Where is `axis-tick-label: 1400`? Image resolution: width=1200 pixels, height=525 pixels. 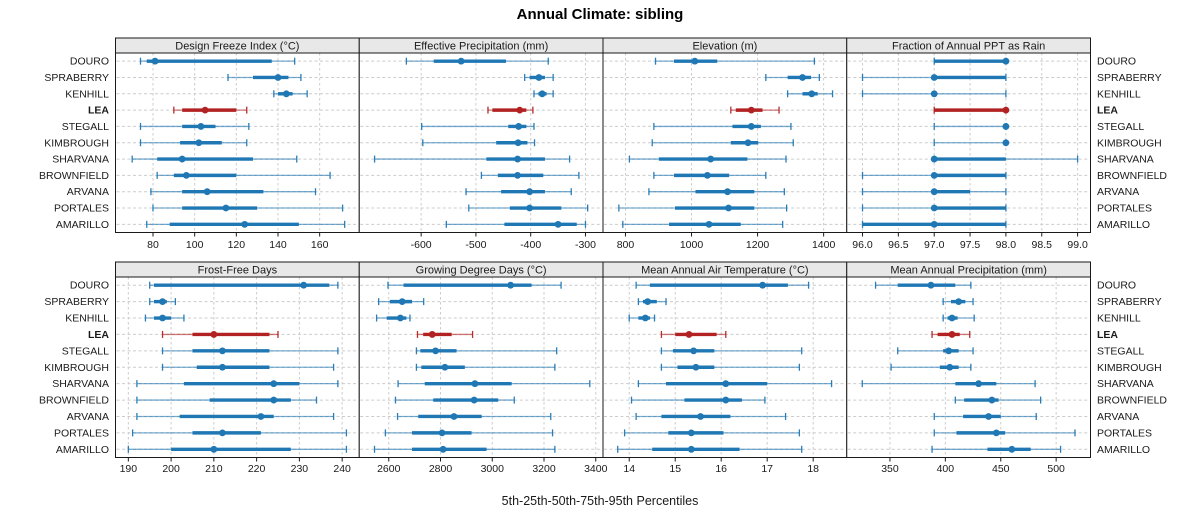 axis-tick-label: 1400 is located at coordinates (824, 245).